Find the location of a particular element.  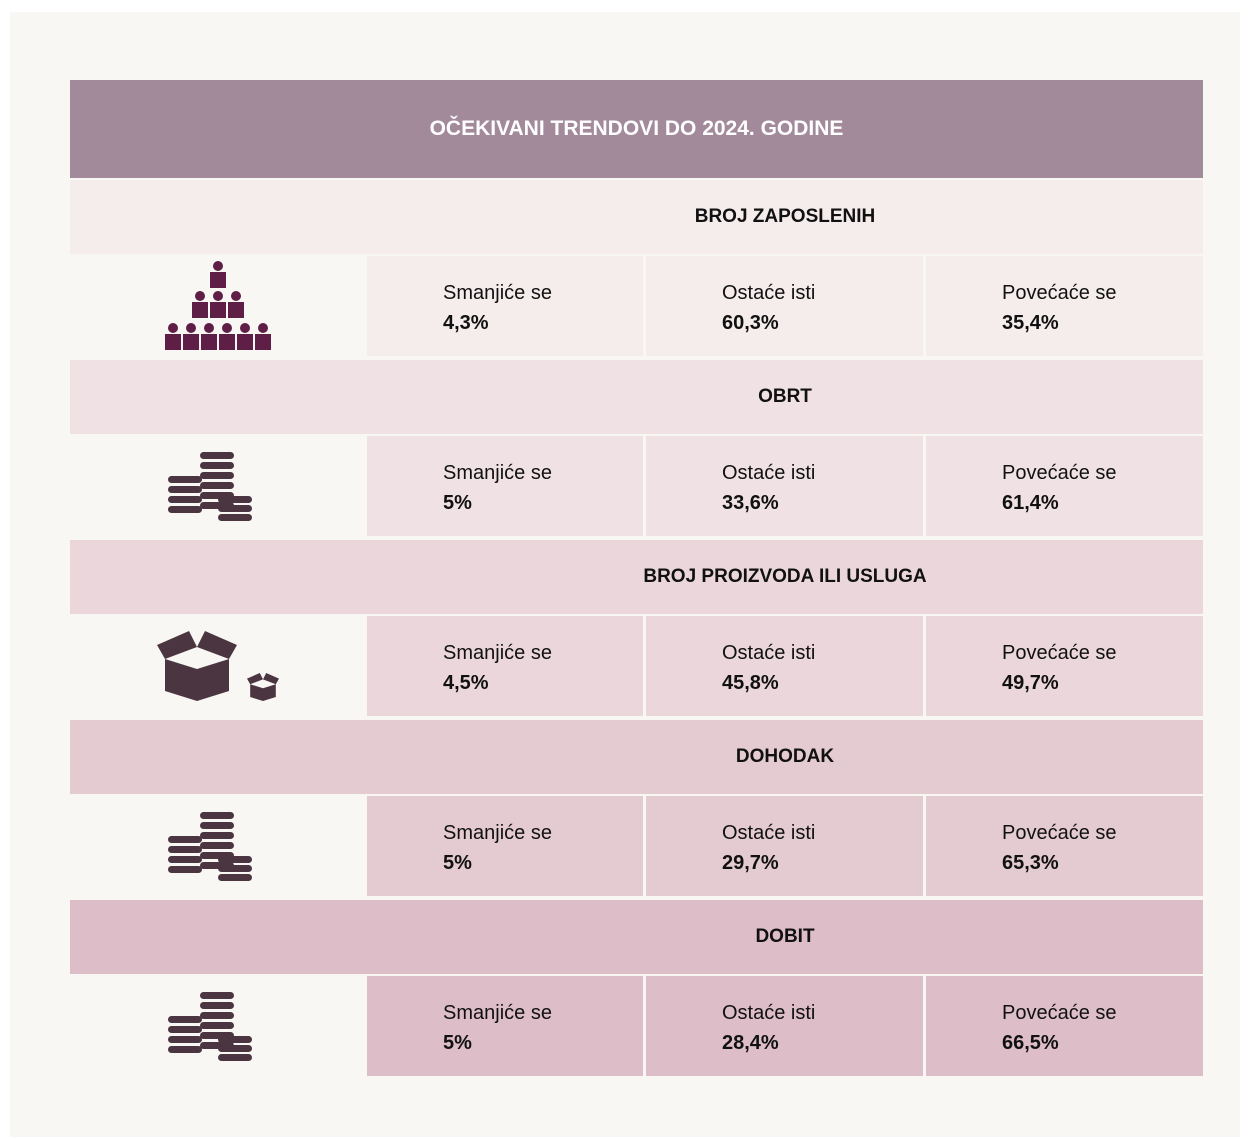

cell-value: 35,4% is located at coordinates (1030, 323).